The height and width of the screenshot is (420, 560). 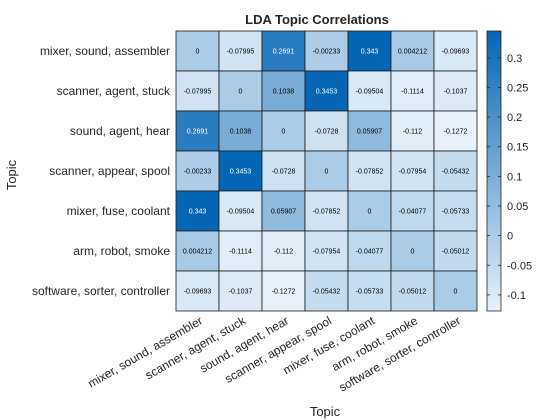 I want to click on colorbar-tick-label: -0.1, so click(x=516, y=296).